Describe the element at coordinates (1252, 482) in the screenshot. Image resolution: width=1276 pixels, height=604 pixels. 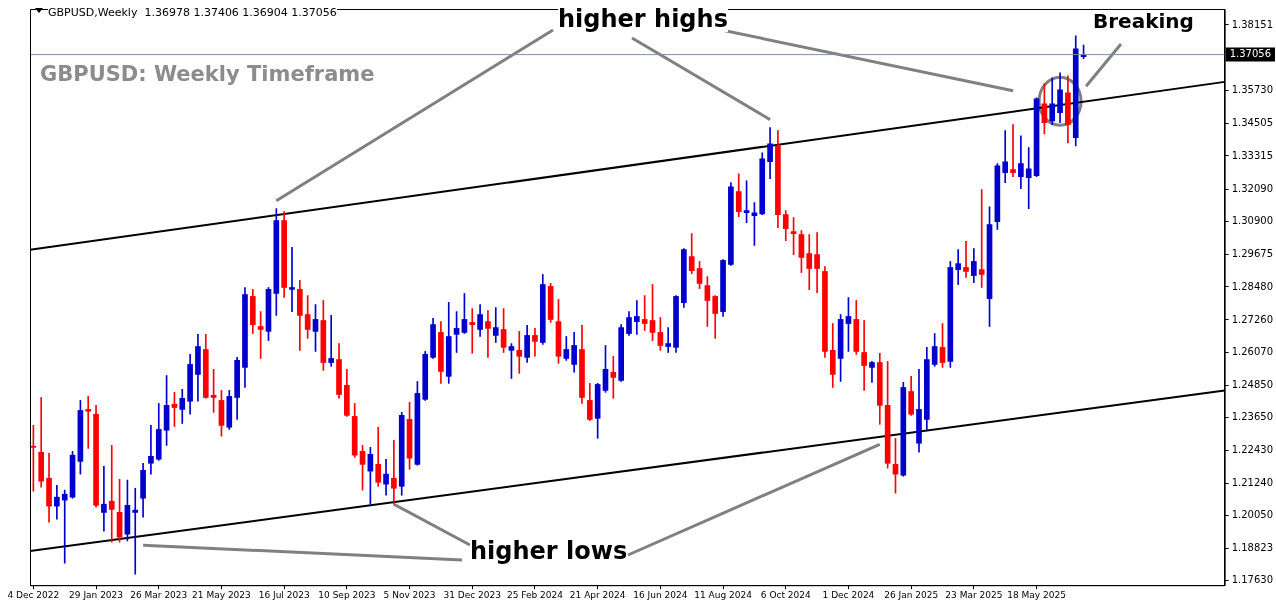
I see `y-tick-label: 1.21240` at that location.